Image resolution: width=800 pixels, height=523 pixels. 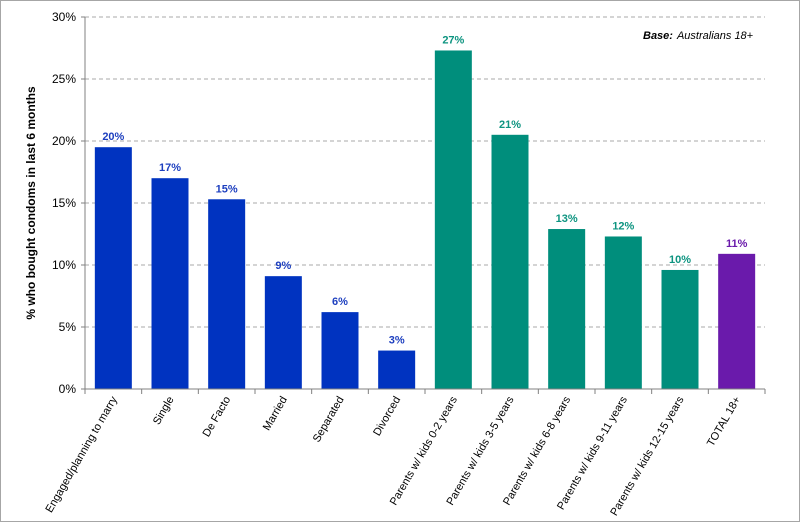 What do you see at coordinates (164, 411) in the screenshot?
I see `category-label: Single` at bounding box center [164, 411].